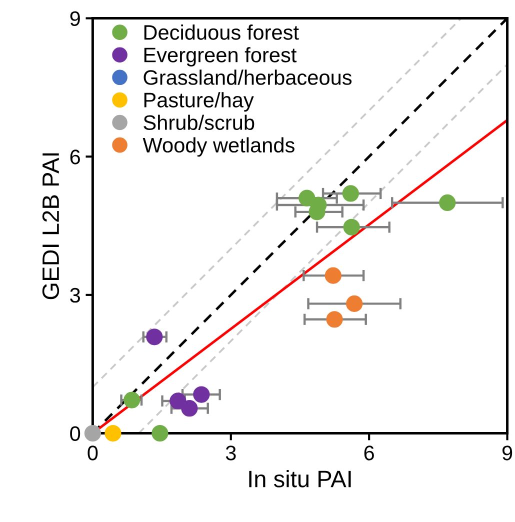 Image resolution: width=515 pixels, height=522 pixels. Describe the element at coordinates (75, 18) in the screenshot. I see `y-tick-label: 9` at that location.